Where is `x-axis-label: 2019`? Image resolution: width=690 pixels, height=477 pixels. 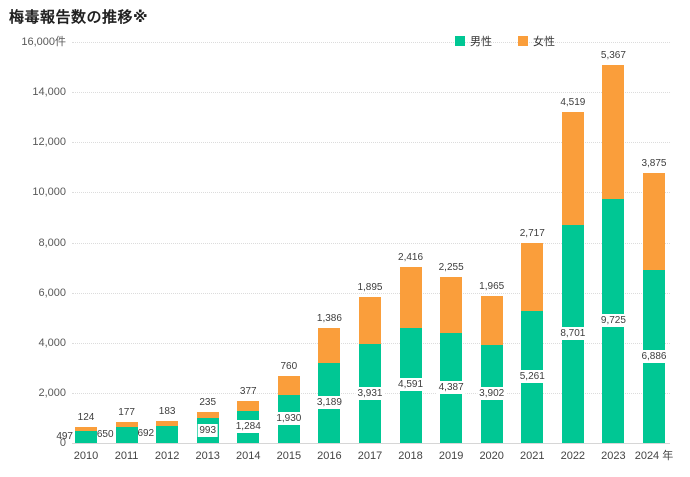 x-axis-label: 2019 is located at coordinates (451, 456).